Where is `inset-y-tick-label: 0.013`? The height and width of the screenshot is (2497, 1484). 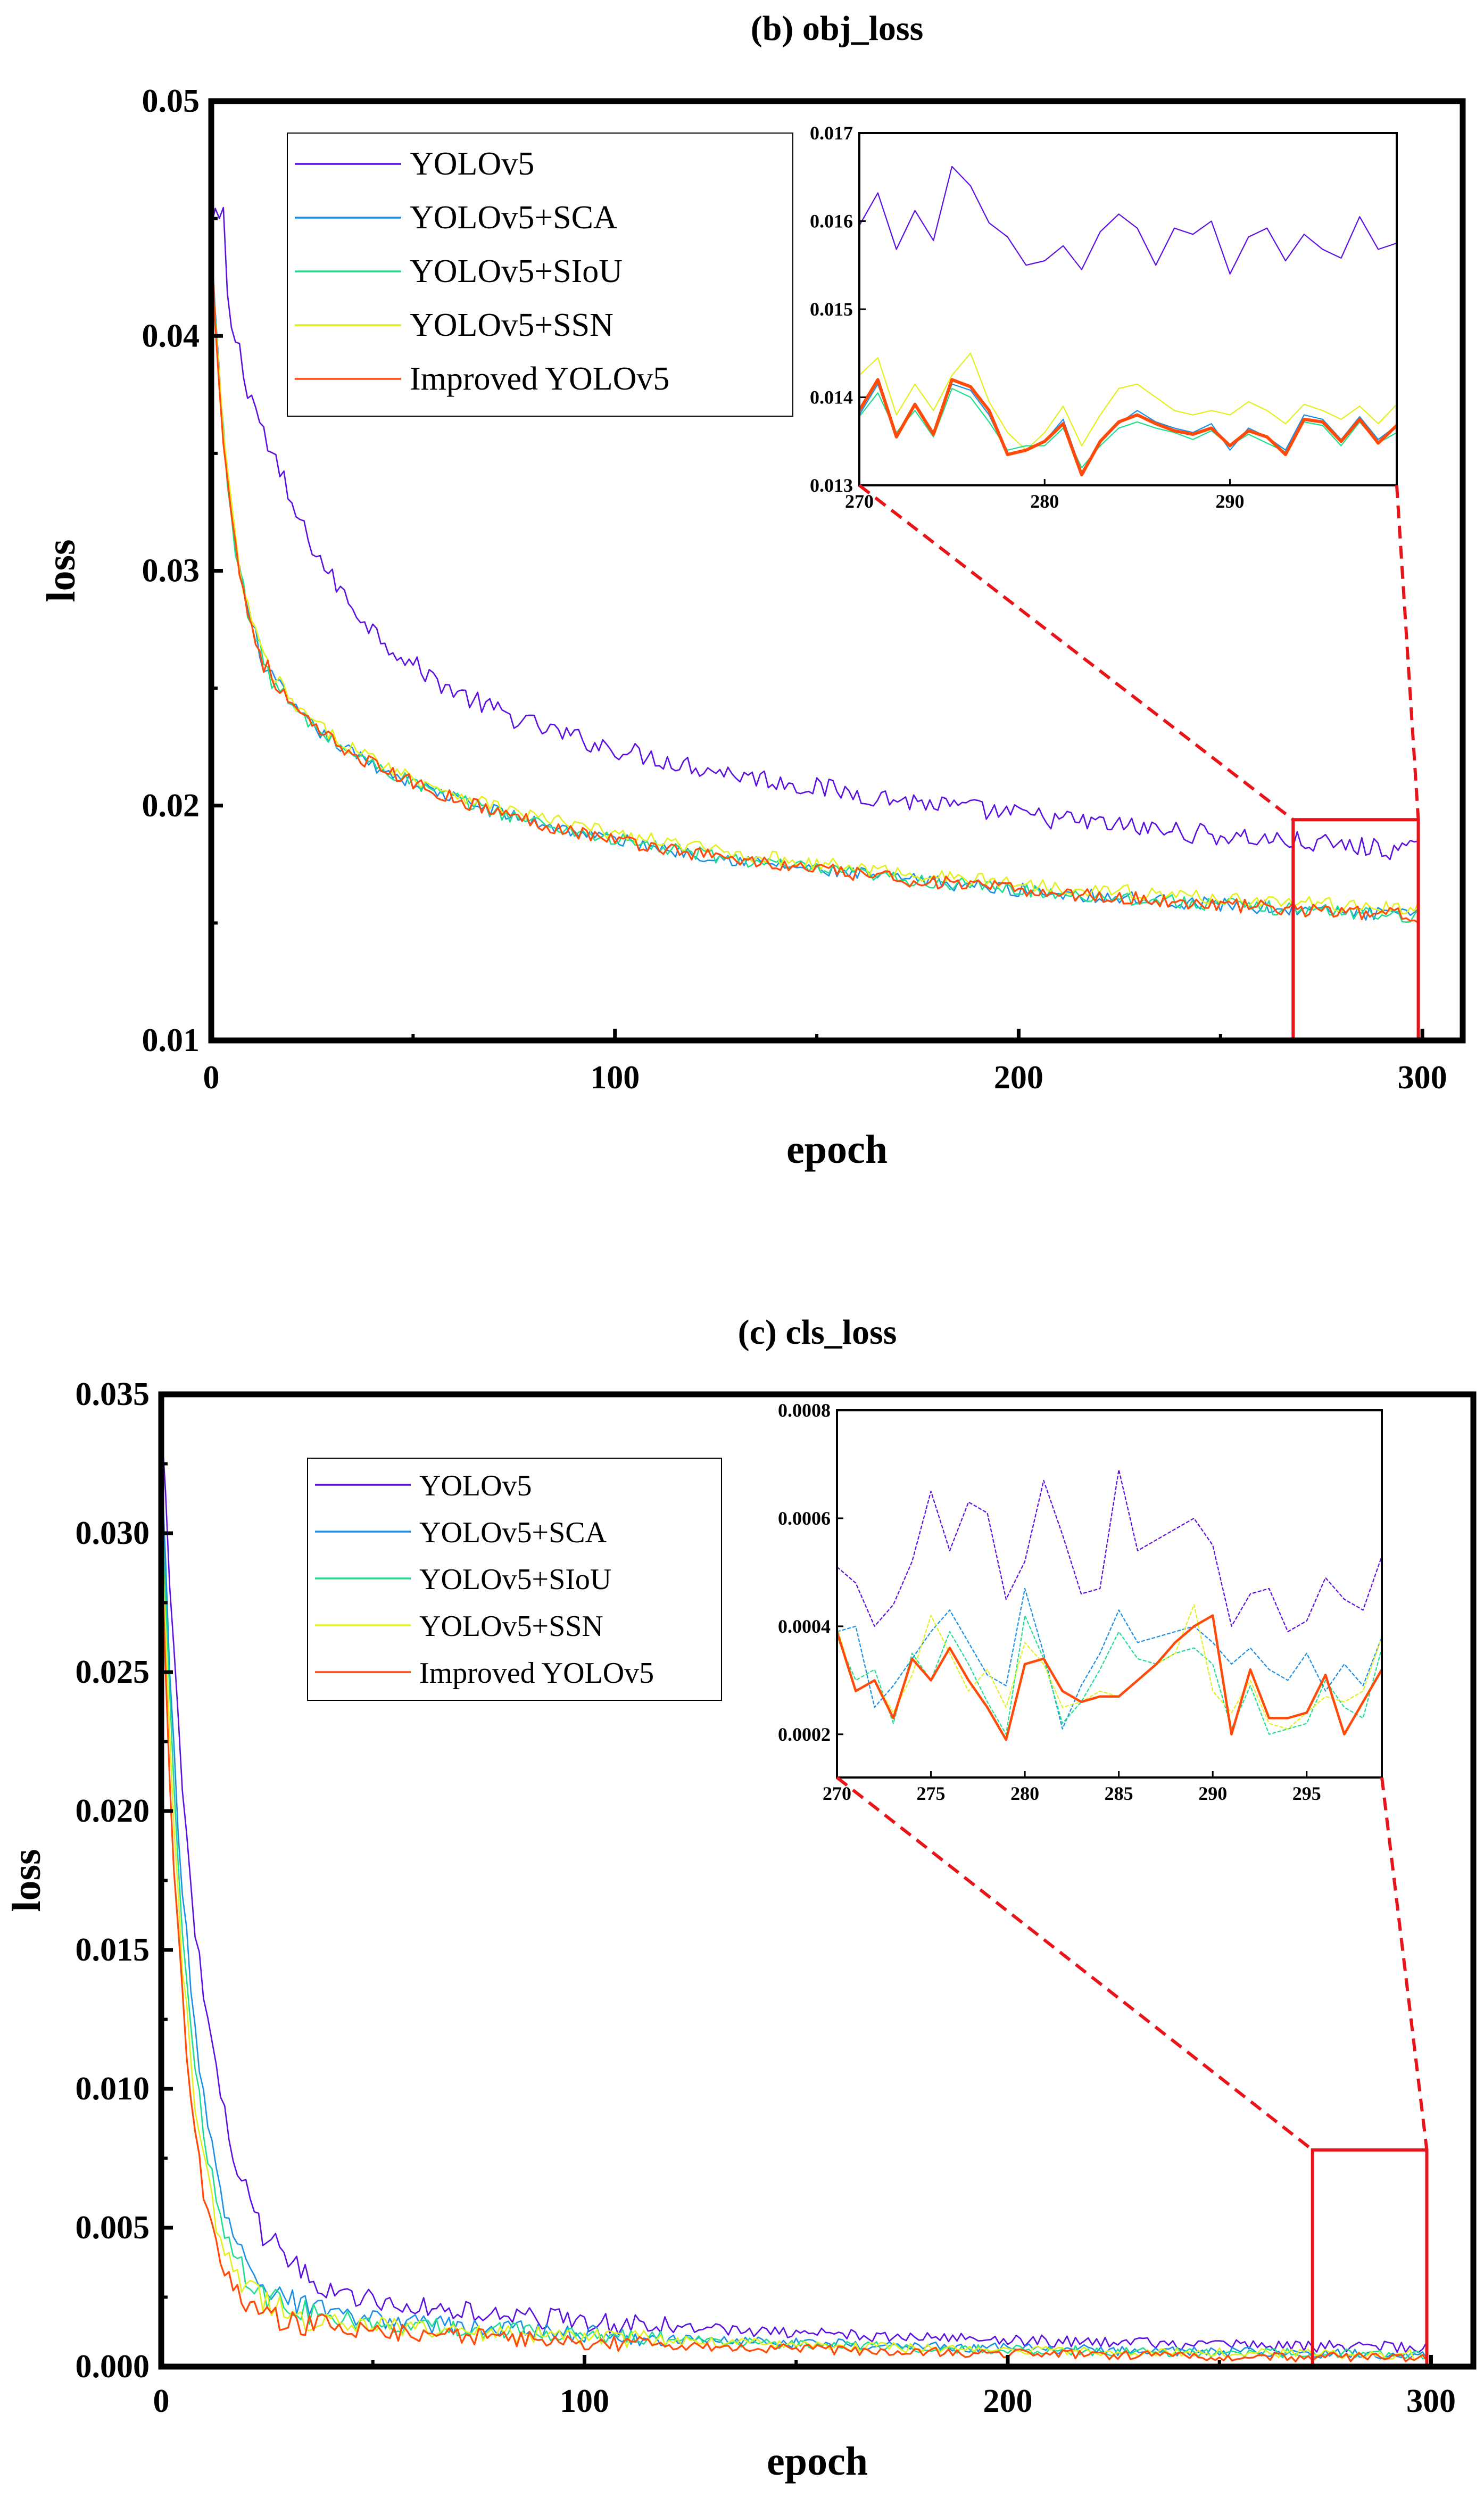
inset-y-tick-label: 0.013 is located at coordinates (831, 485).